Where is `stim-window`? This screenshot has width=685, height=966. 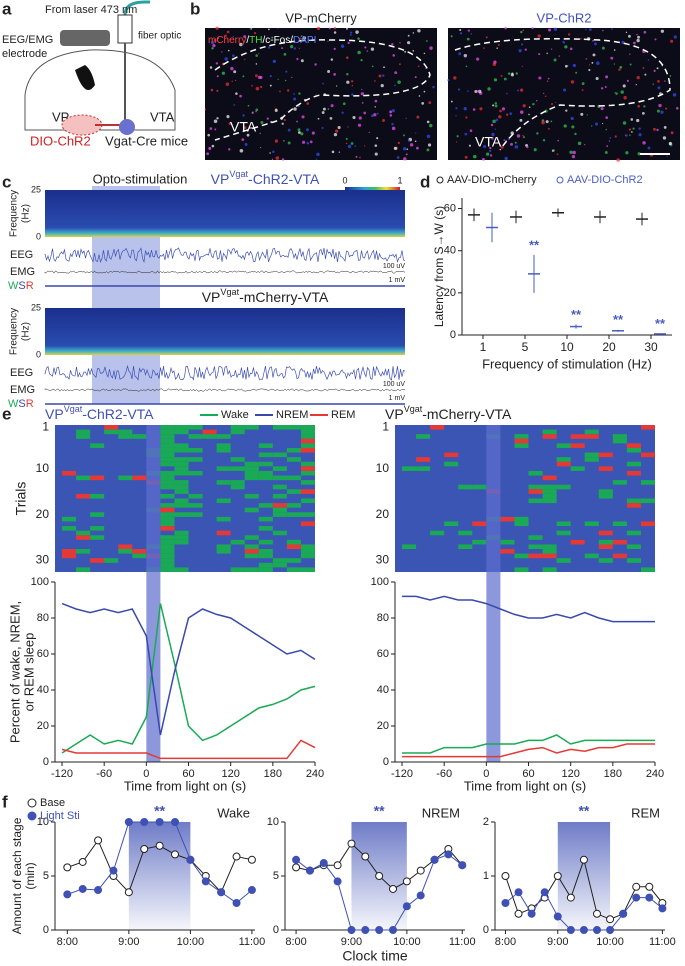 stim-window is located at coordinates (159, 876).